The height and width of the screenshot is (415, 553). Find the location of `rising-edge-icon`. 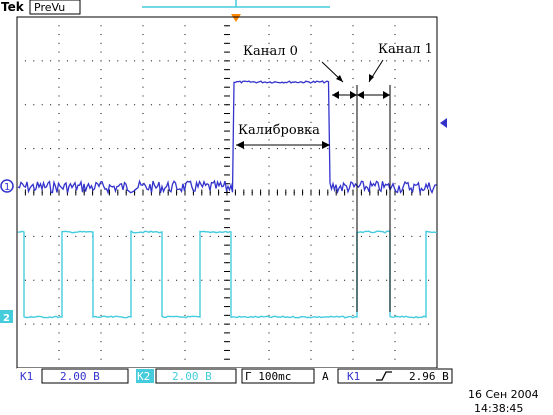

rising-edge-icon is located at coordinates (384, 376).